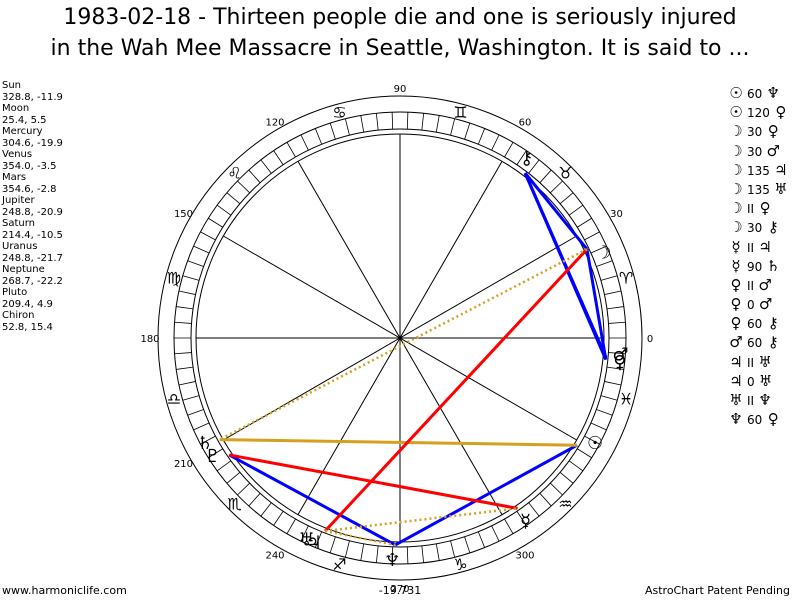 Image resolution: width=800 pixels, height=600 pixels. What do you see at coordinates (773, 265) in the screenshot?
I see `aspect-planet-2: ♄` at bounding box center [773, 265].